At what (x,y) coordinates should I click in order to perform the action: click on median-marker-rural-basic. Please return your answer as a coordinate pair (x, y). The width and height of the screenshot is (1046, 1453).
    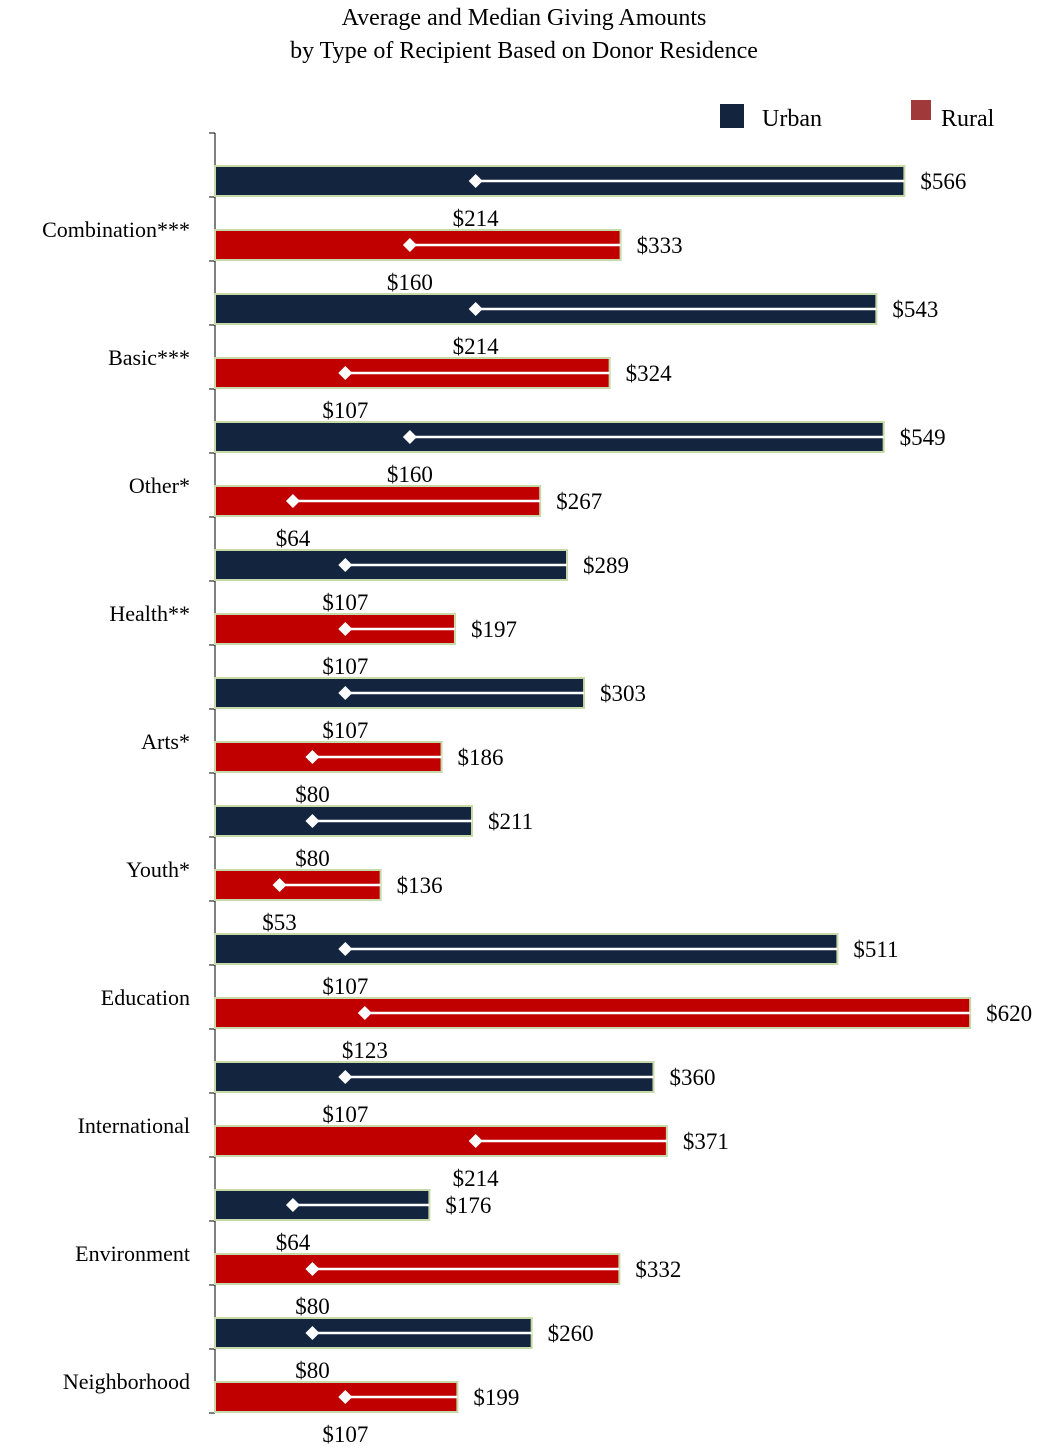
    Looking at the image, I should click on (345, 373).